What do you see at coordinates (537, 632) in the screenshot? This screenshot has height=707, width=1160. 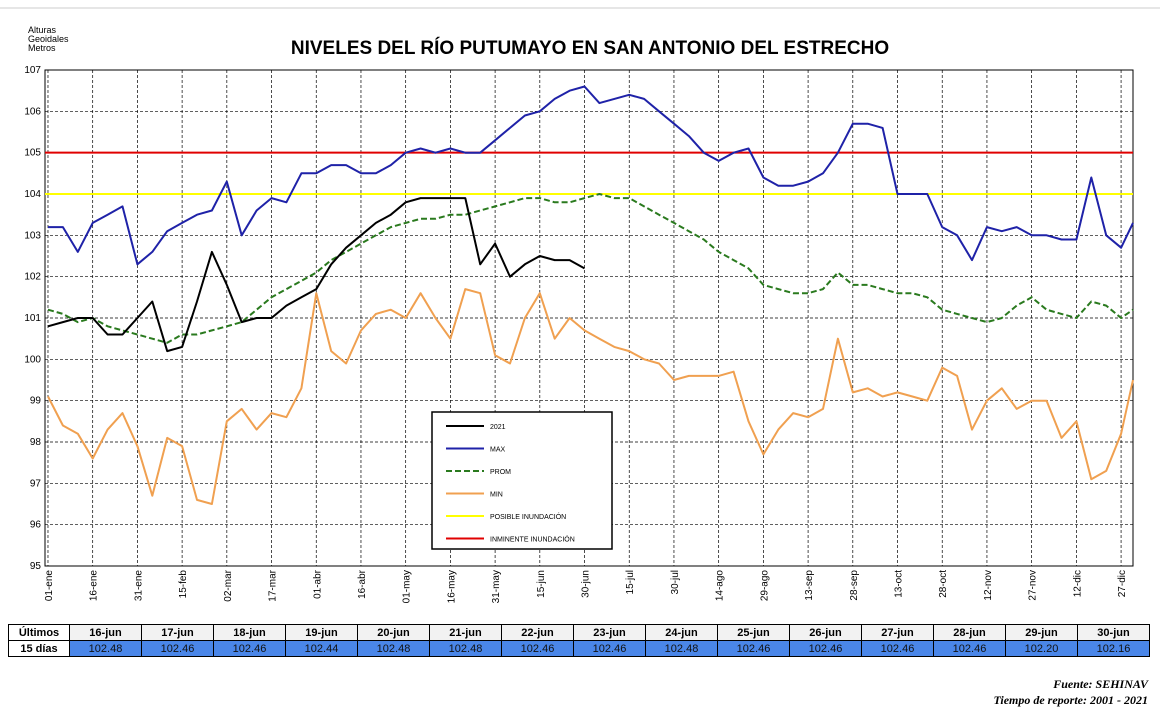 I see `date-cell: 22-jun` at bounding box center [537, 632].